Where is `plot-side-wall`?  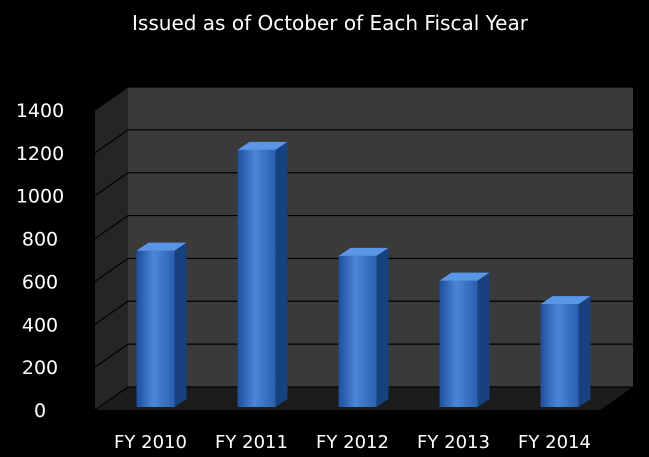
plot-side-wall is located at coordinates (111, 248).